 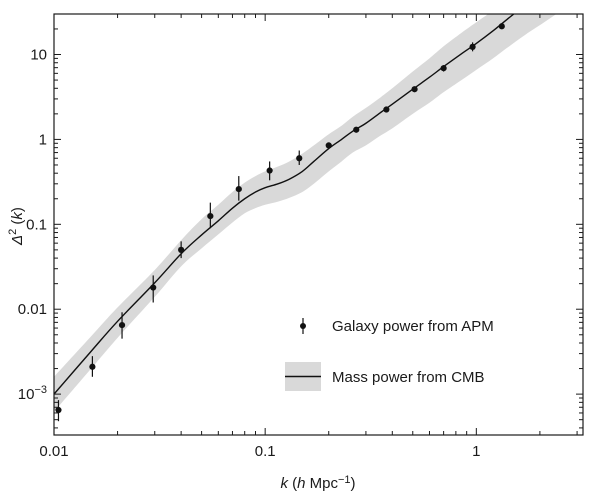 I want to click on x-tick-label: 0.1, so click(x=265, y=451).